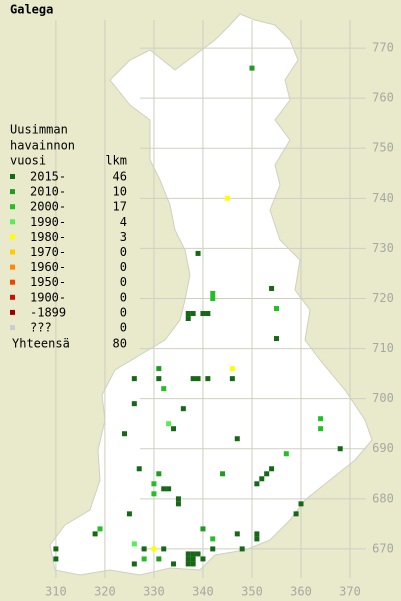  What do you see at coordinates (48, 207) in the screenshot?
I see `legend-label: 2000-` at bounding box center [48, 207].